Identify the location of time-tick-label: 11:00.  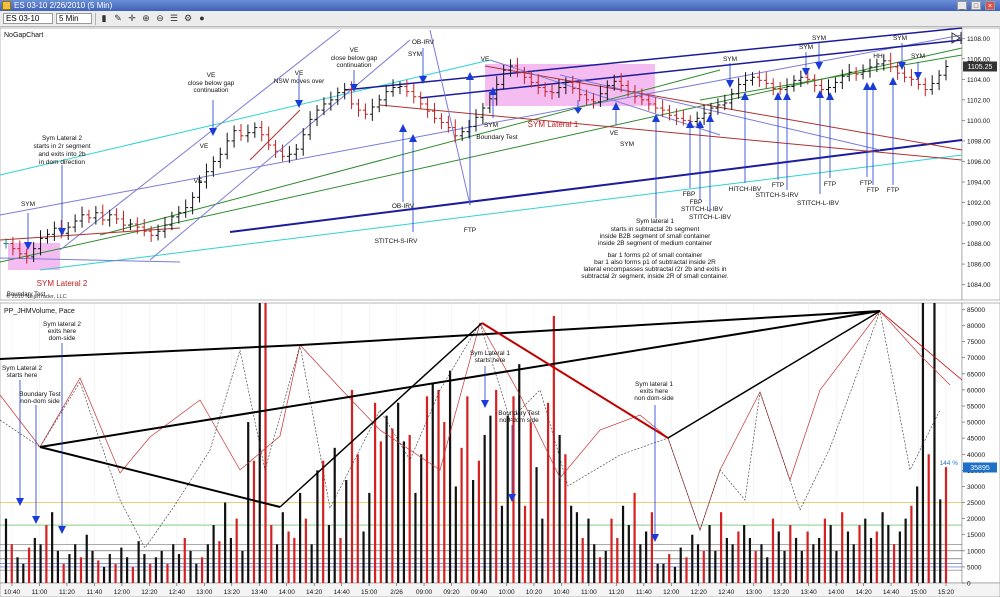
(40, 592).